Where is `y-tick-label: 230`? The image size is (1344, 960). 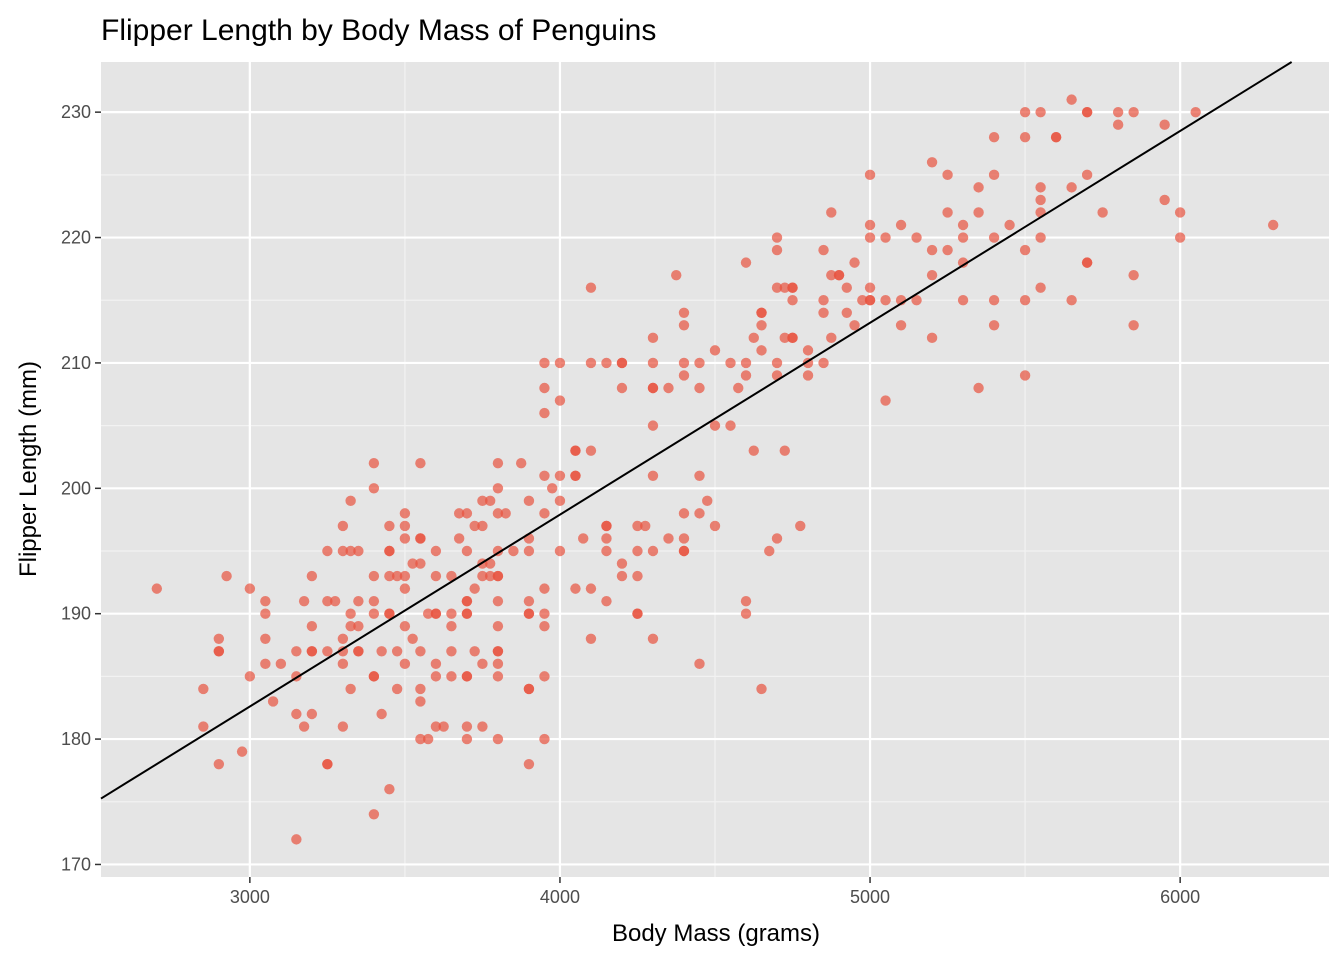 y-tick-label: 230 is located at coordinates (76, 112).